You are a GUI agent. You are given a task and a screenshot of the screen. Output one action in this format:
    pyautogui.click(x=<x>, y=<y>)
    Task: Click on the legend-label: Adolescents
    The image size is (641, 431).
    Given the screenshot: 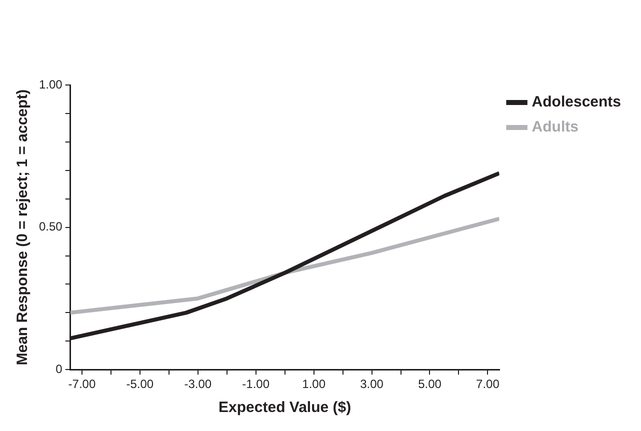 What is the action you would take?
    pyautogui.click(x=577, y=102)
    